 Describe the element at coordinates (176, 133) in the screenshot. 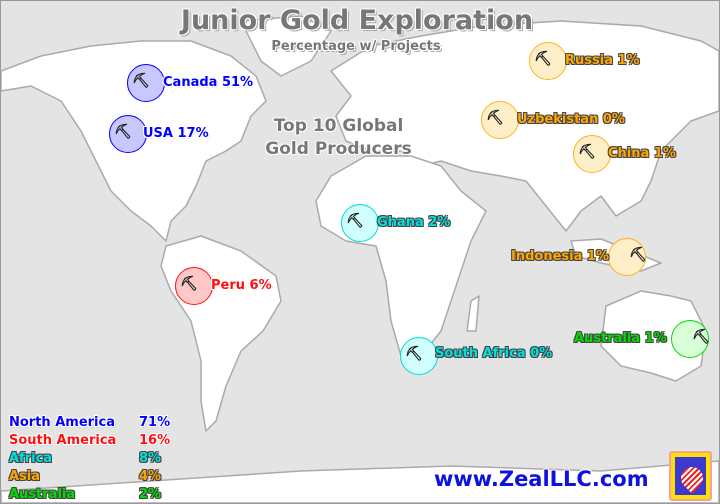

I see `marker-label: USA 17%` at that location.